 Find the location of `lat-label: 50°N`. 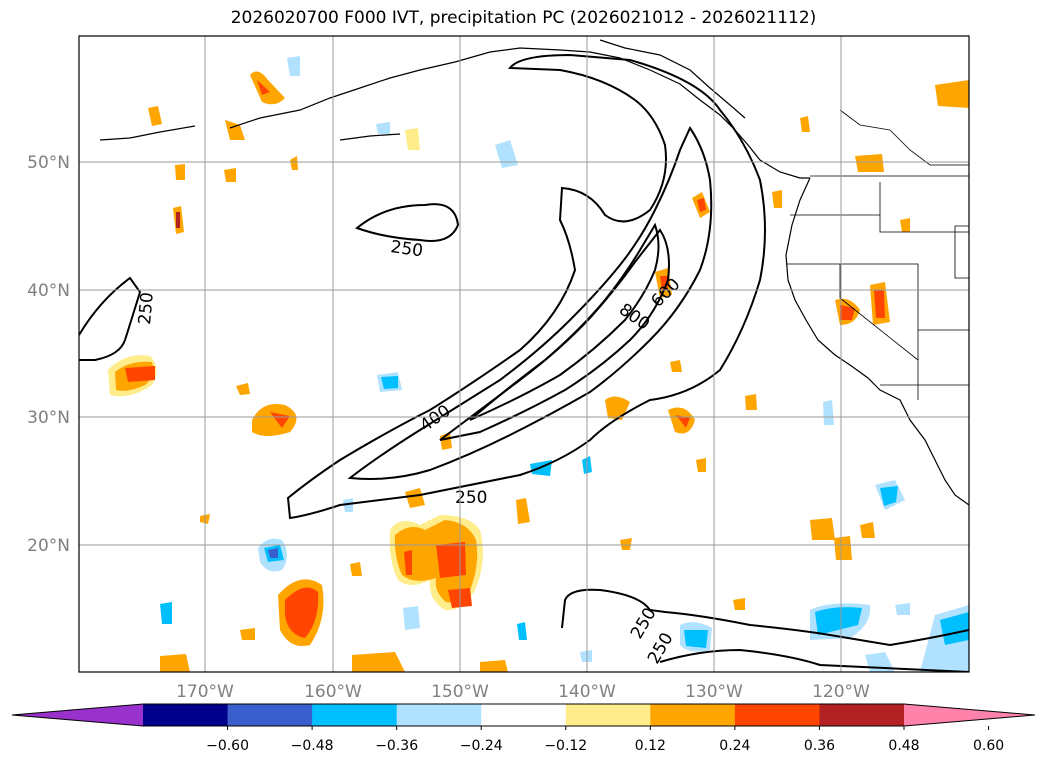

lat-label: 50°N is located at coordinates (48, 163).